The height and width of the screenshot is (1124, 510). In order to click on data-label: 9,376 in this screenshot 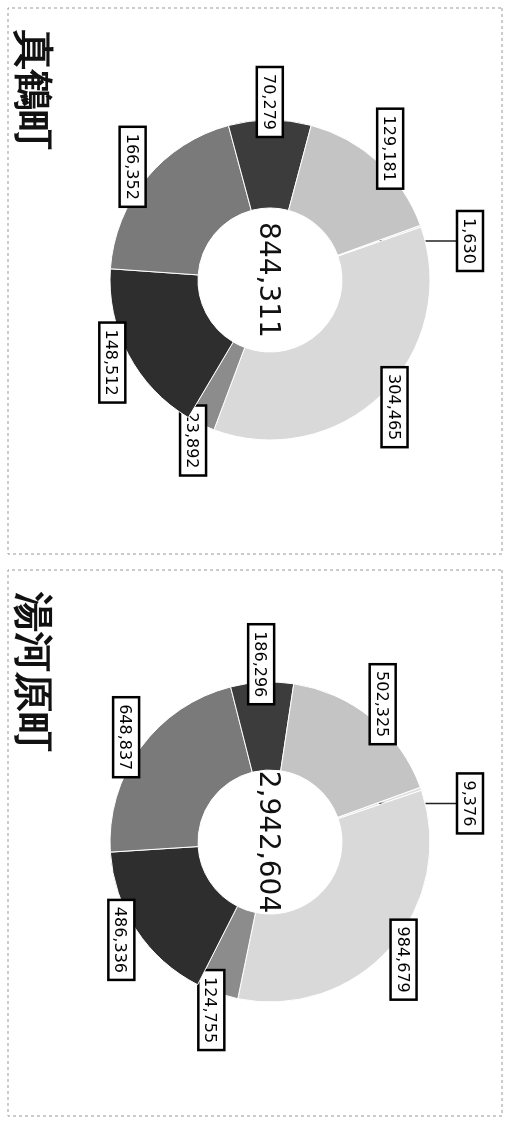, I will do `click(469, 803)`.